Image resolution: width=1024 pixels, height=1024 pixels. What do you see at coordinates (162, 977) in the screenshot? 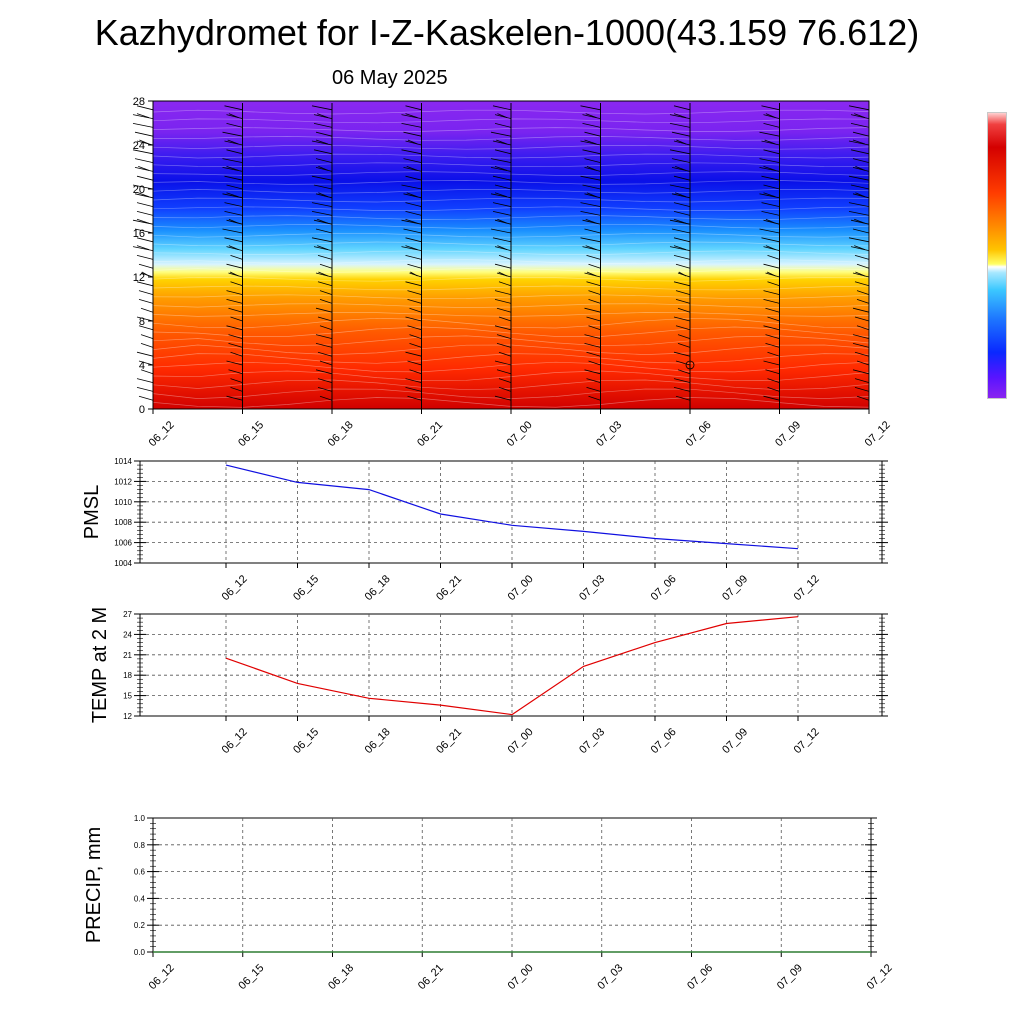
I see `xtick-label: 06_12` at bounding box center [162, 977].